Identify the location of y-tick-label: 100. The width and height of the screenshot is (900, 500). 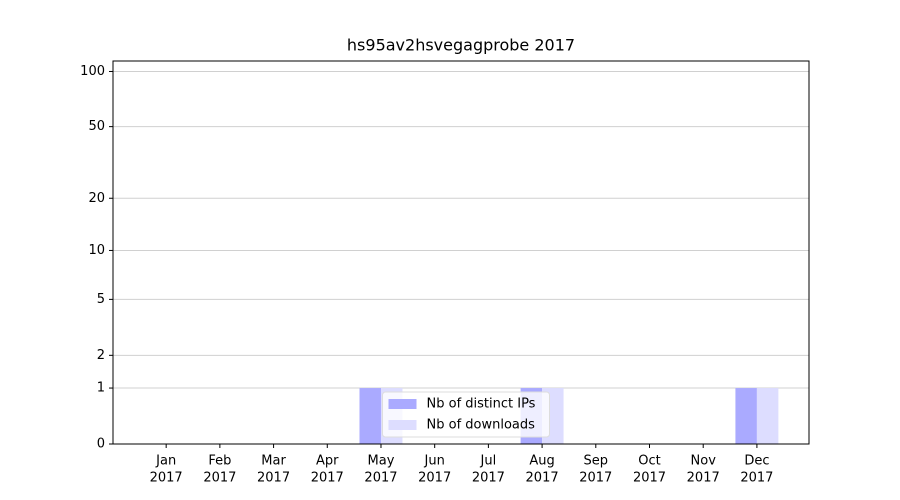
(92, 71).